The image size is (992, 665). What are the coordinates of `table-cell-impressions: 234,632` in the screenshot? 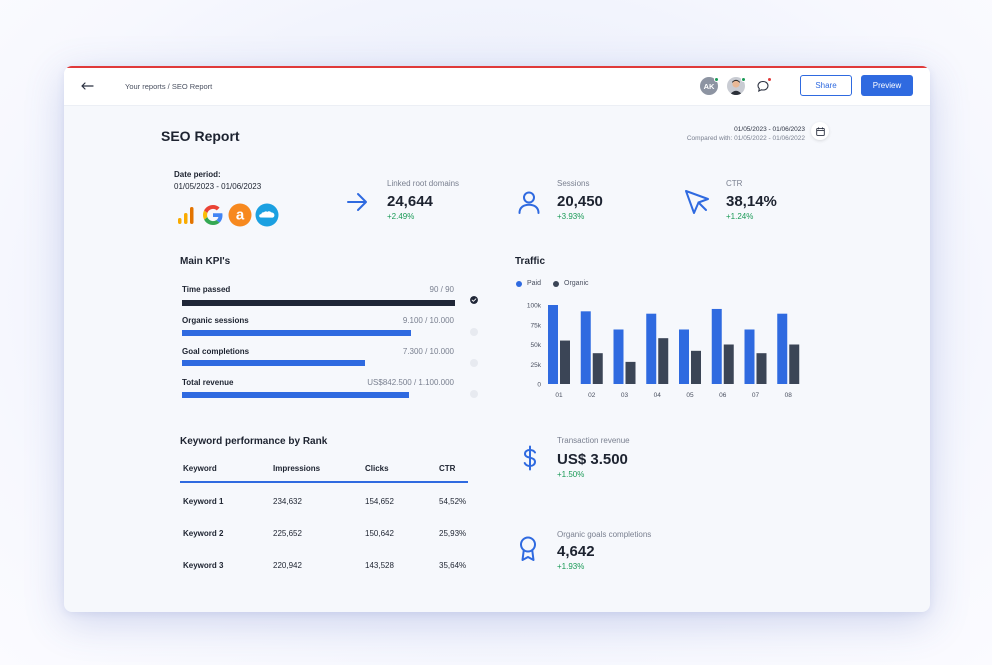 It's located at (287, 501).